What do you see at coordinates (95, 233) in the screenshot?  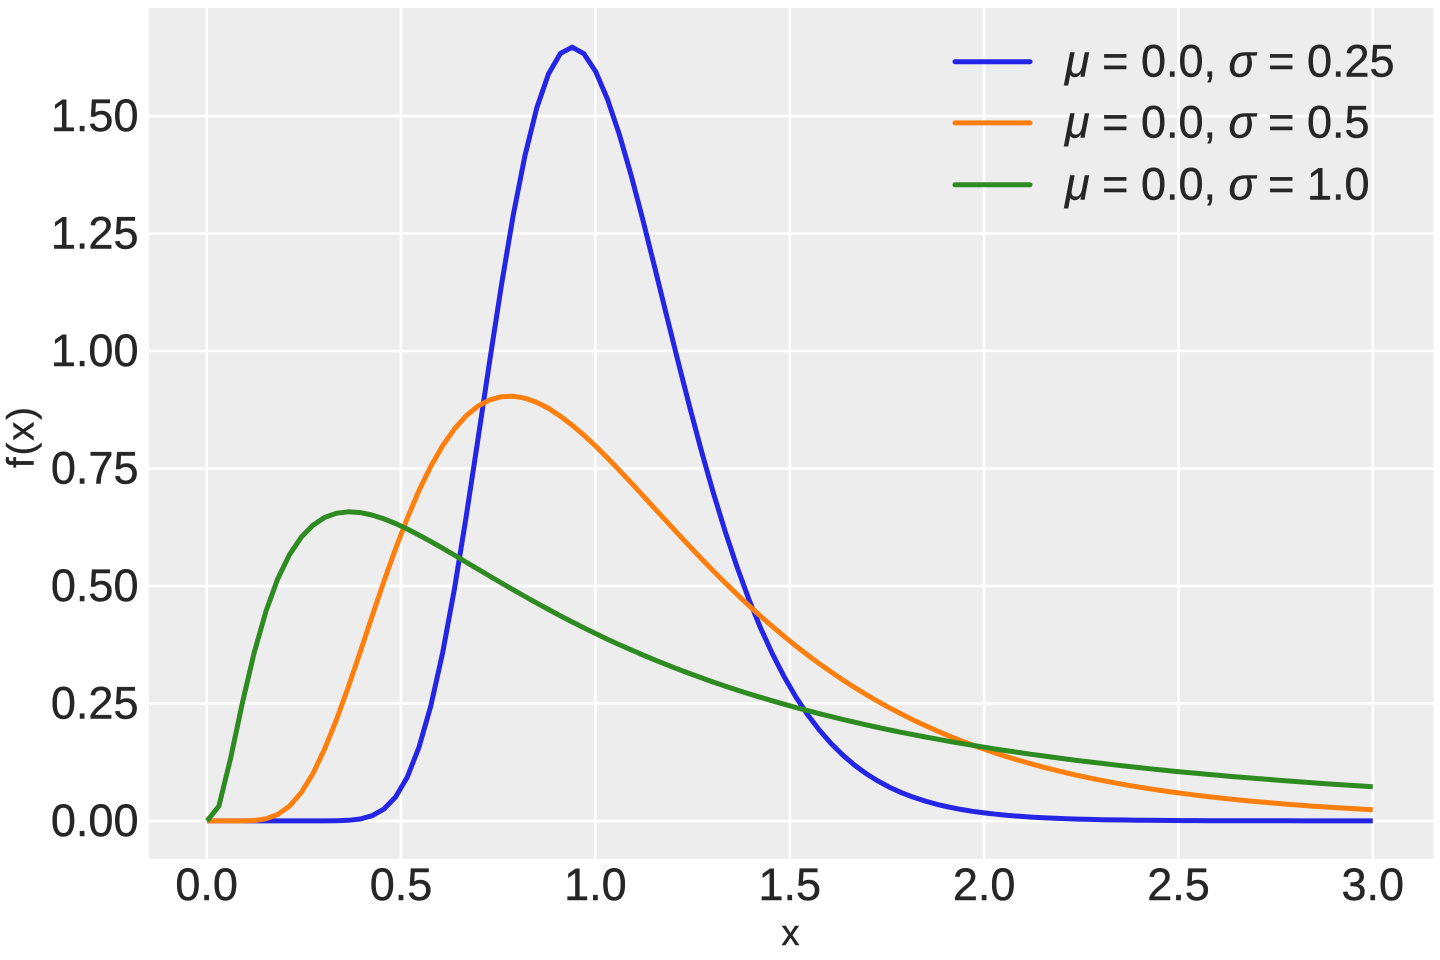 I see `svg-text: 1.25` at bounding box center [95, 233].